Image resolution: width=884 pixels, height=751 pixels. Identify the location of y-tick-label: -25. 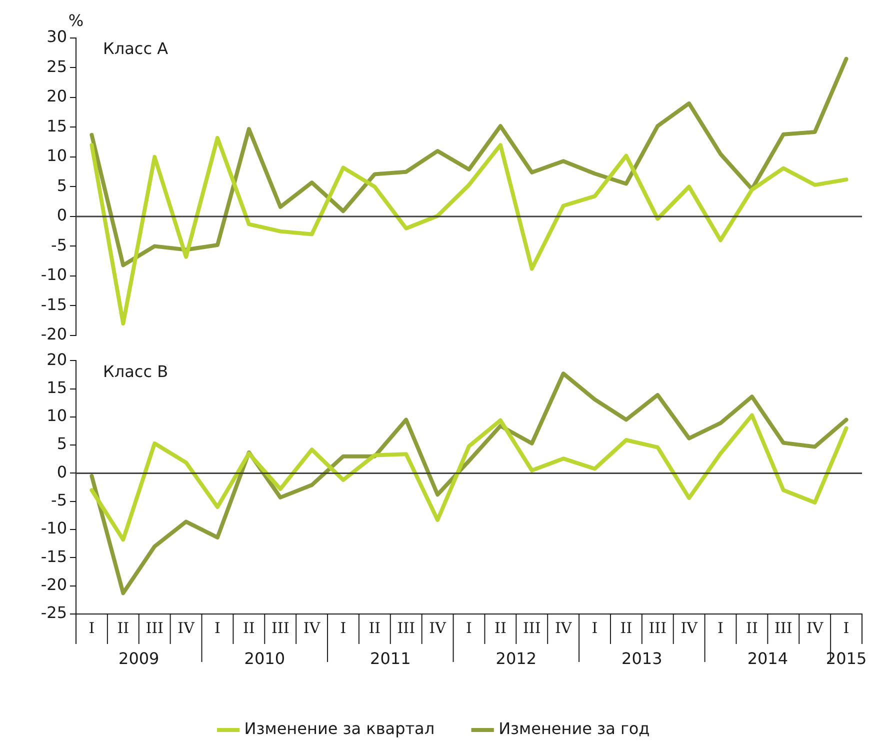
(53, 612).